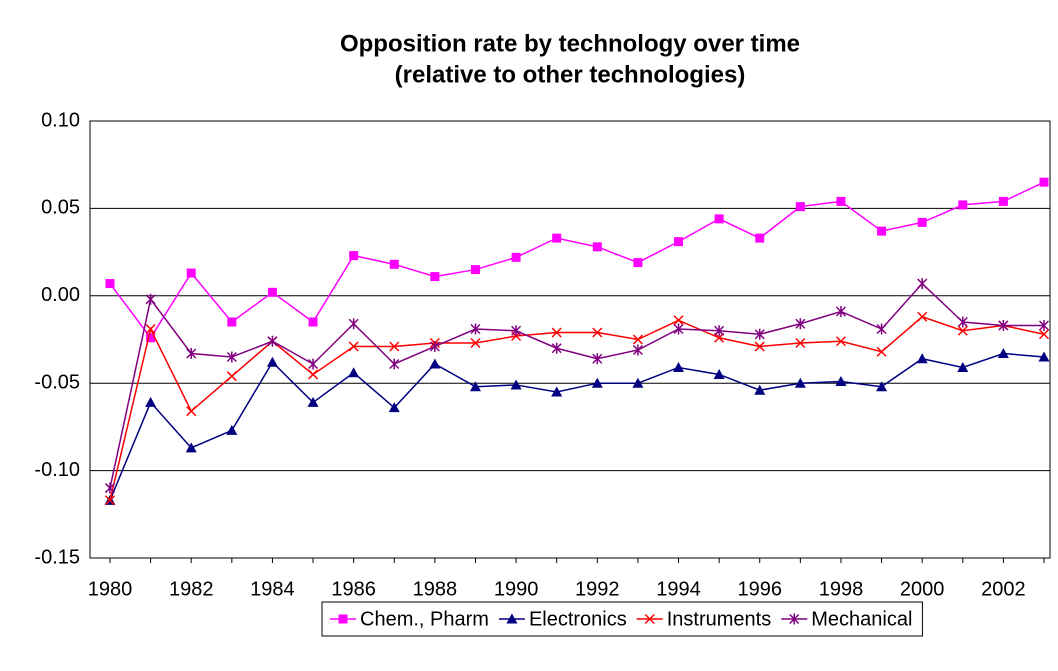  What do you see at coordinates (570, 43) in the screenshot?
I see `chart-title: Opposition rate by technology over time` at bounding box center [570, 43].